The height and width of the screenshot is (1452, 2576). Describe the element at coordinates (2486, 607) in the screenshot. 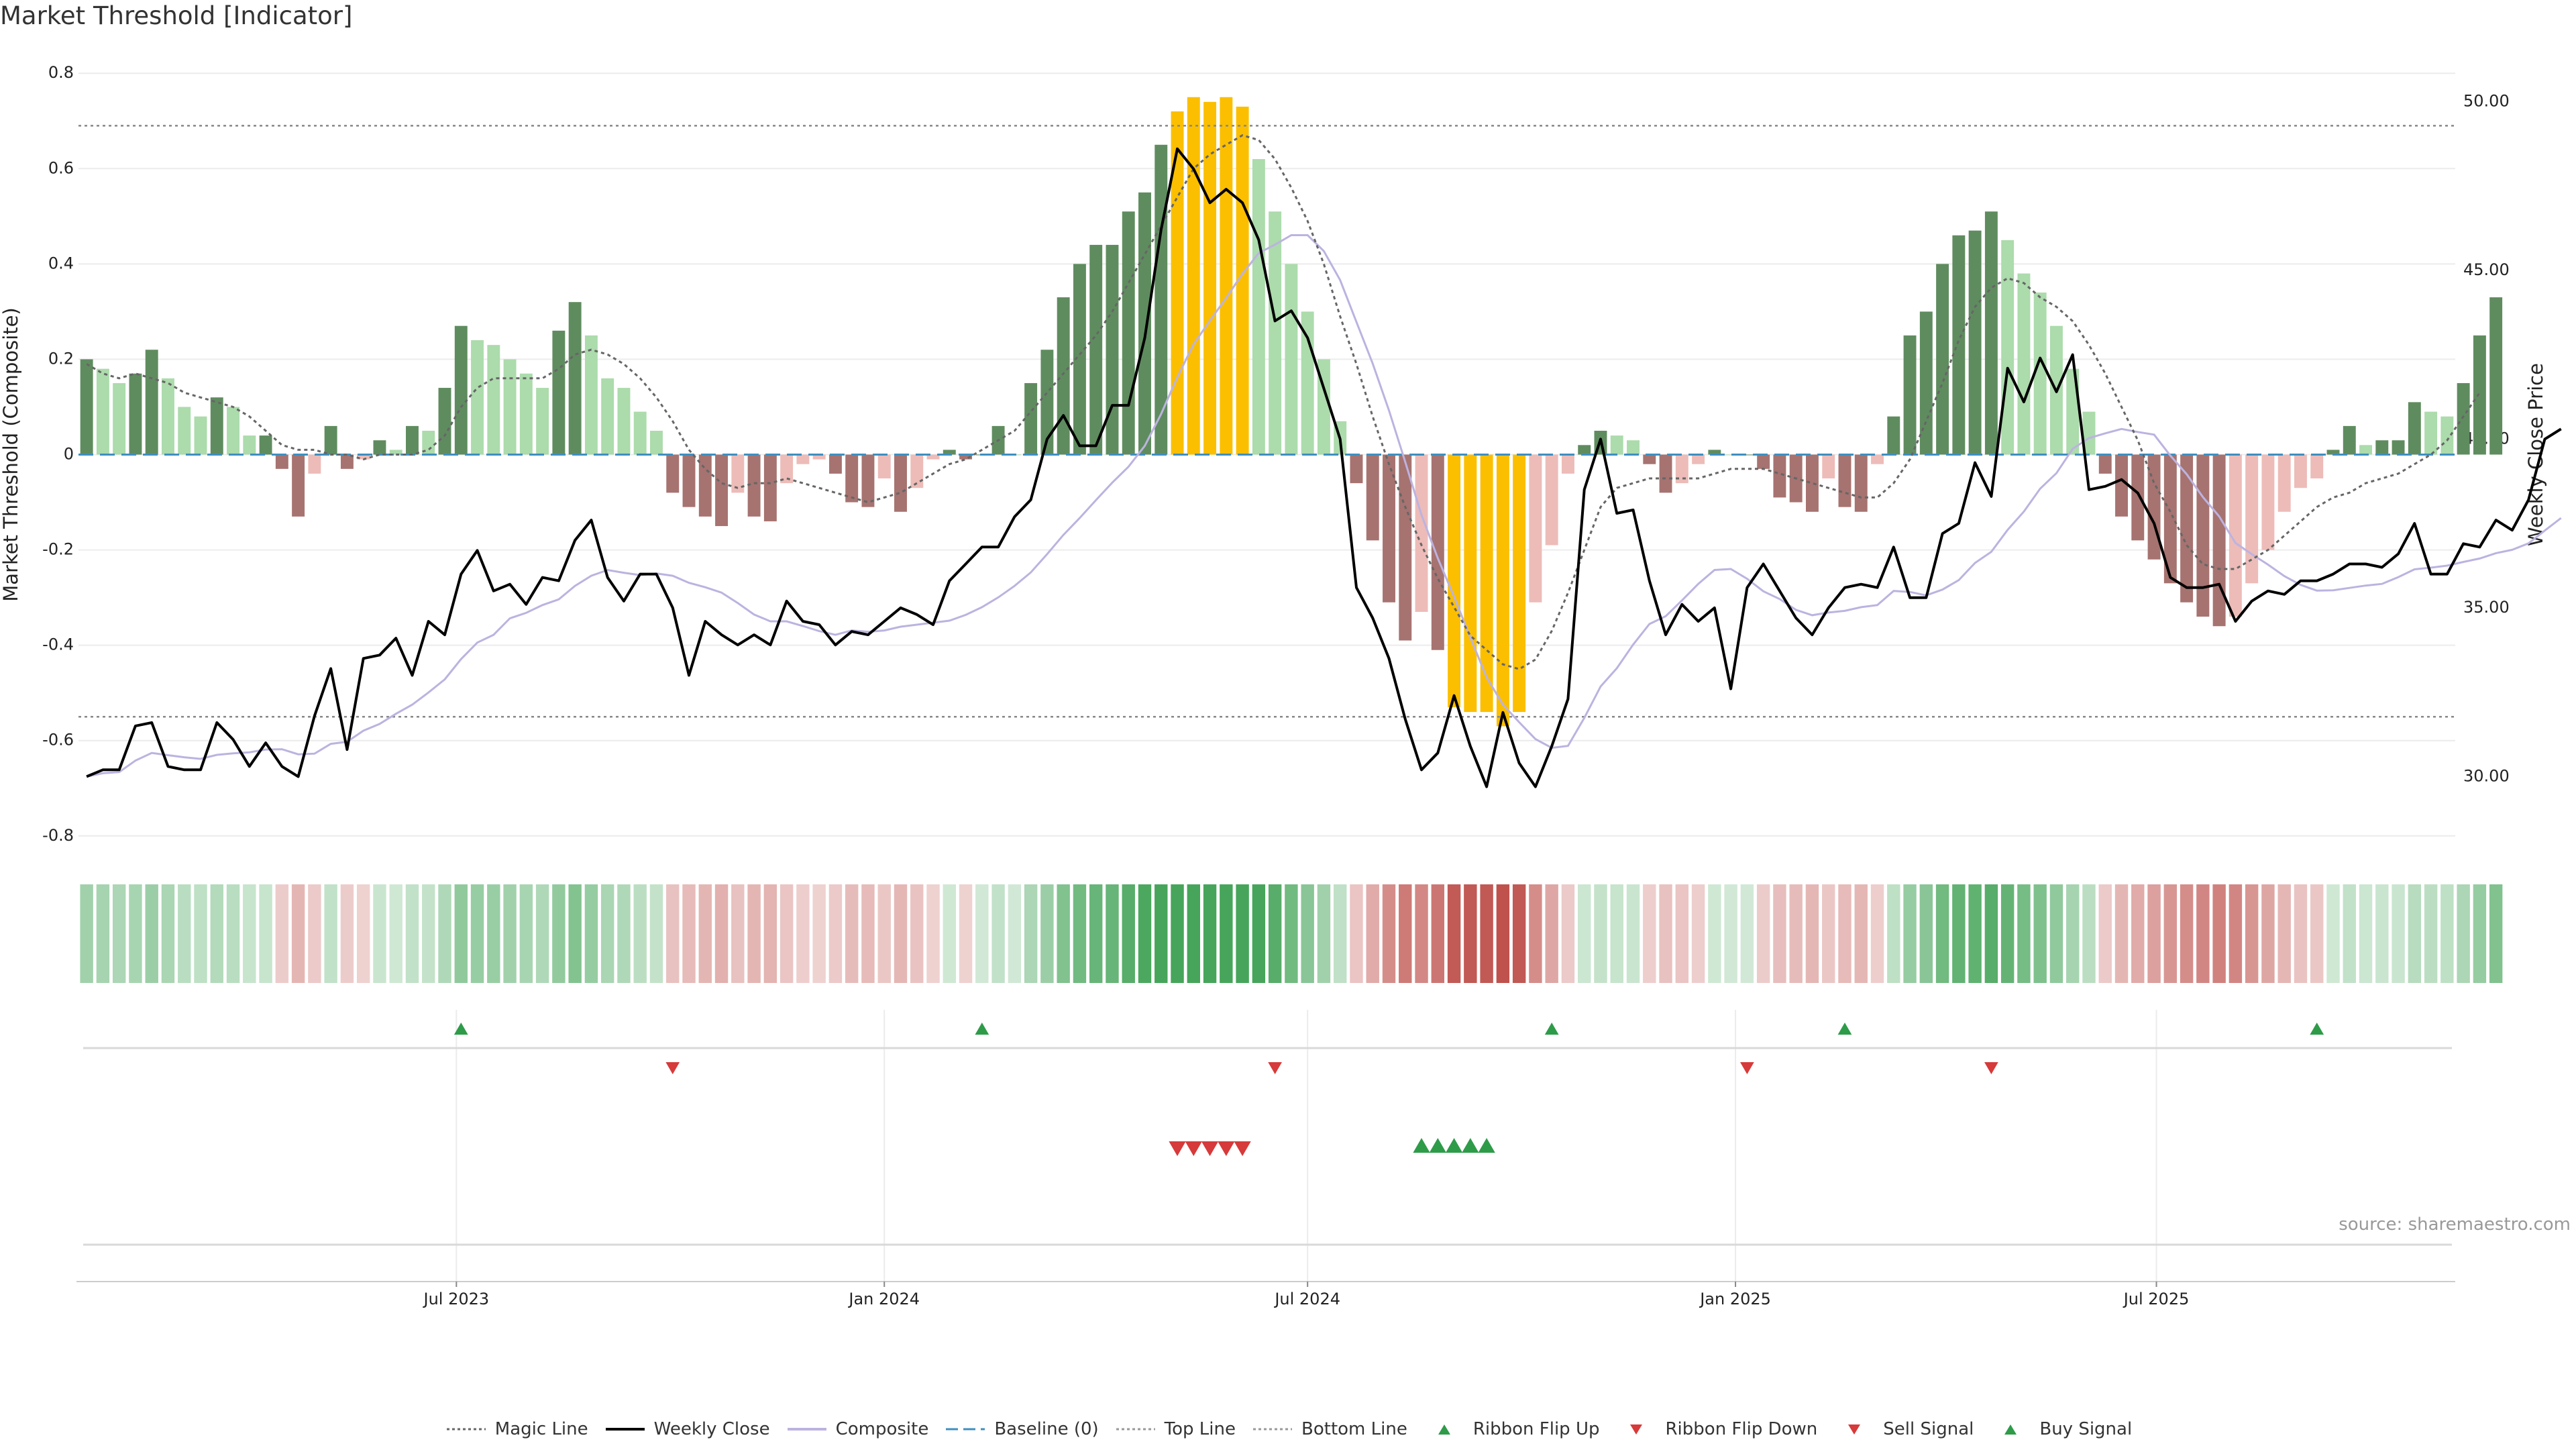

I see `price-tick-label: 35.00` at that location.